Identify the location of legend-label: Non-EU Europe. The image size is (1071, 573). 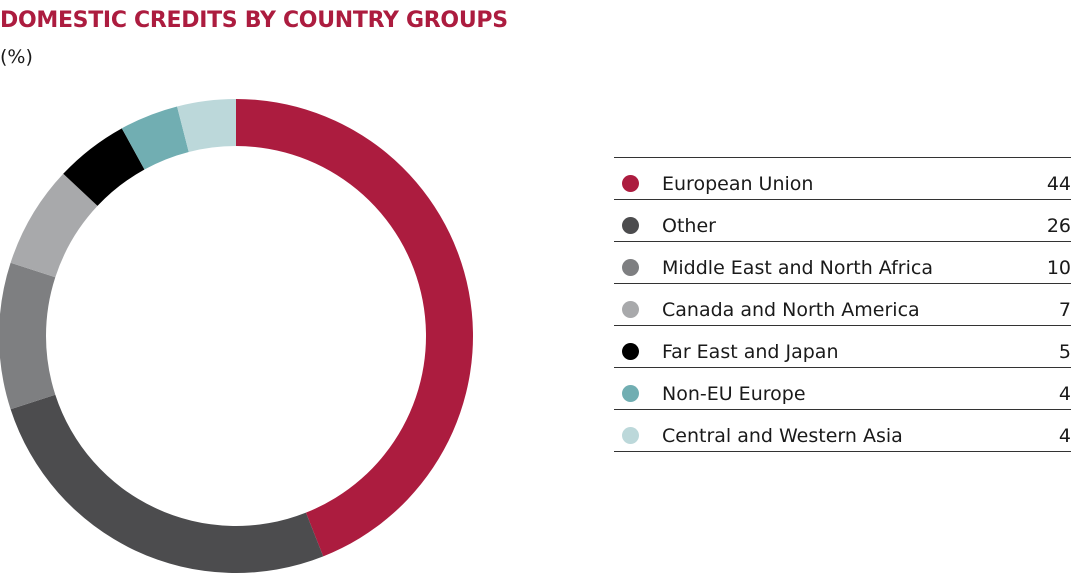
(734, 394).